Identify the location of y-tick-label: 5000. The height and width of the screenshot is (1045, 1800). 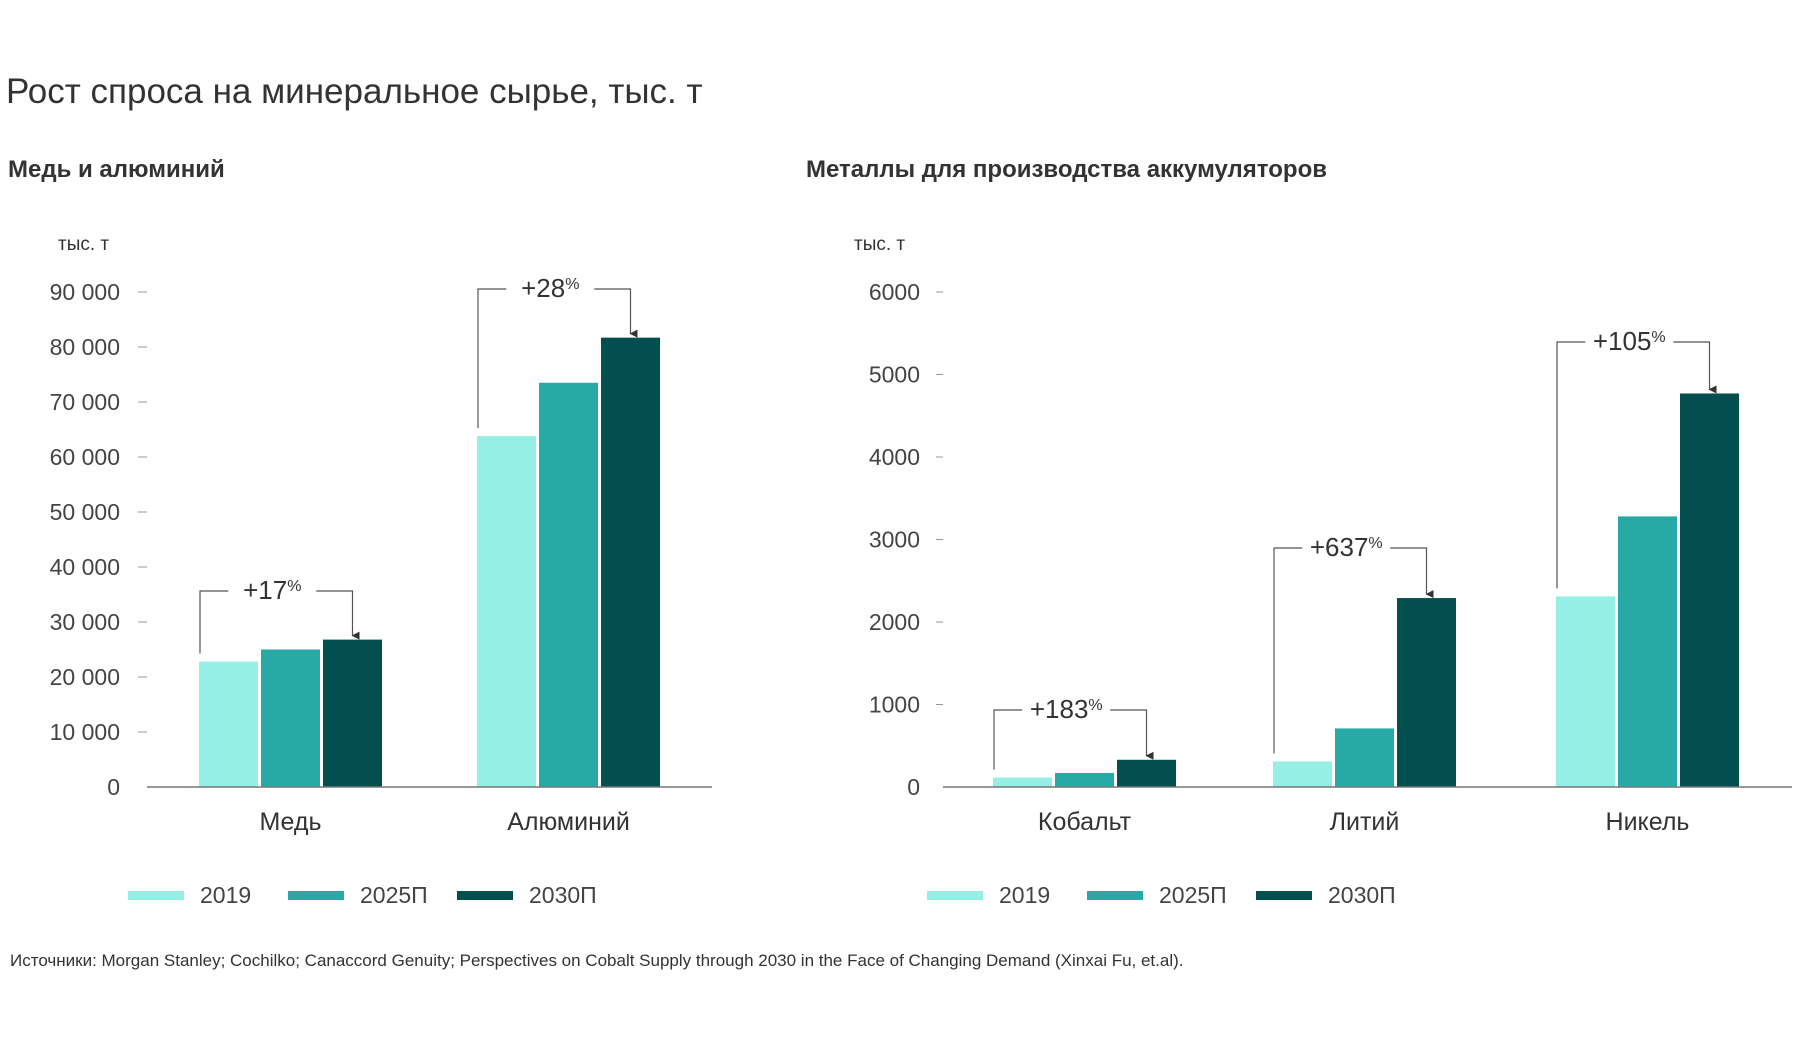
(894, 375).